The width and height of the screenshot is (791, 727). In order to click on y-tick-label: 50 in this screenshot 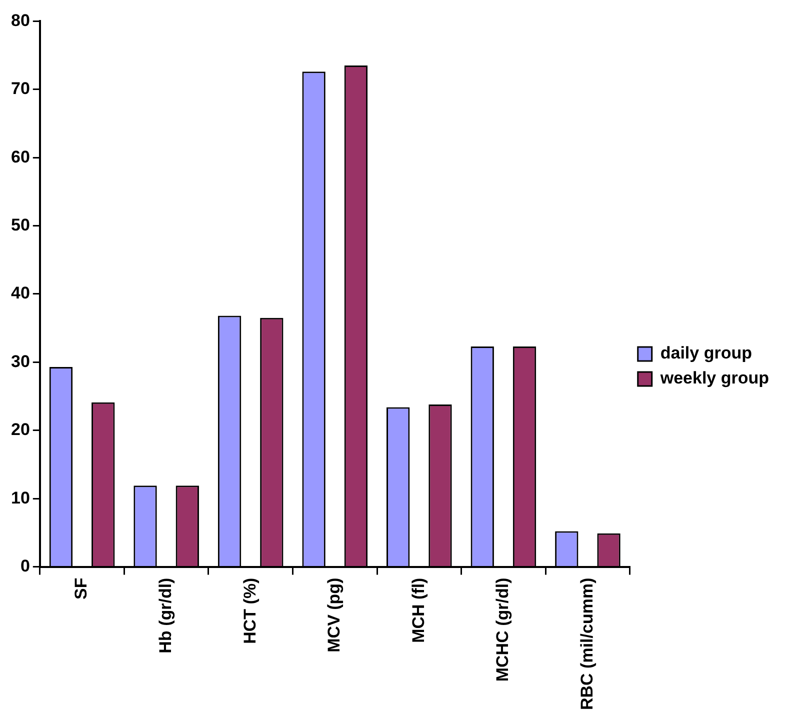, I will do `click(20, 224)`.